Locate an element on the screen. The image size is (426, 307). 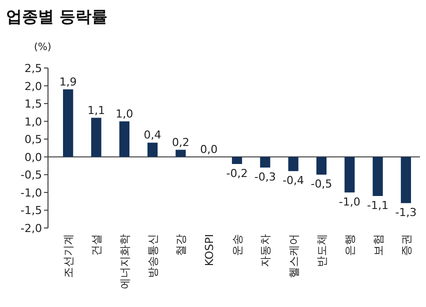
x-tick-label: 헬스케어 is located at coordinates (293, 256).